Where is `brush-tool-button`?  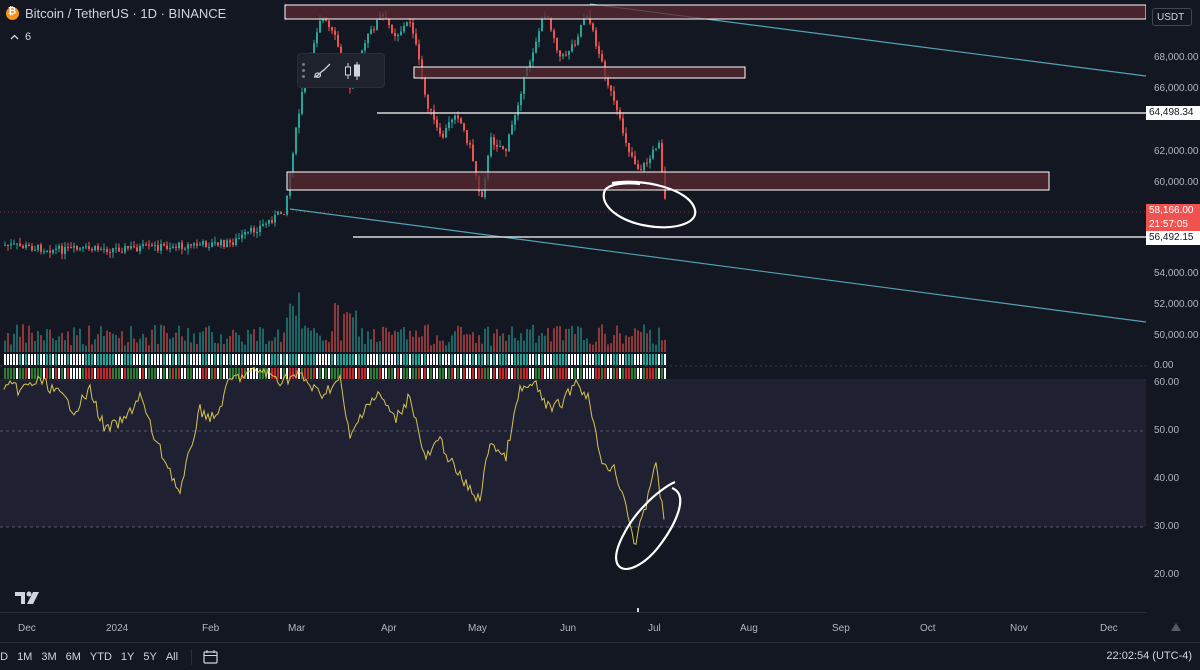
brush-tool-button is located at coordinates (323, 70).